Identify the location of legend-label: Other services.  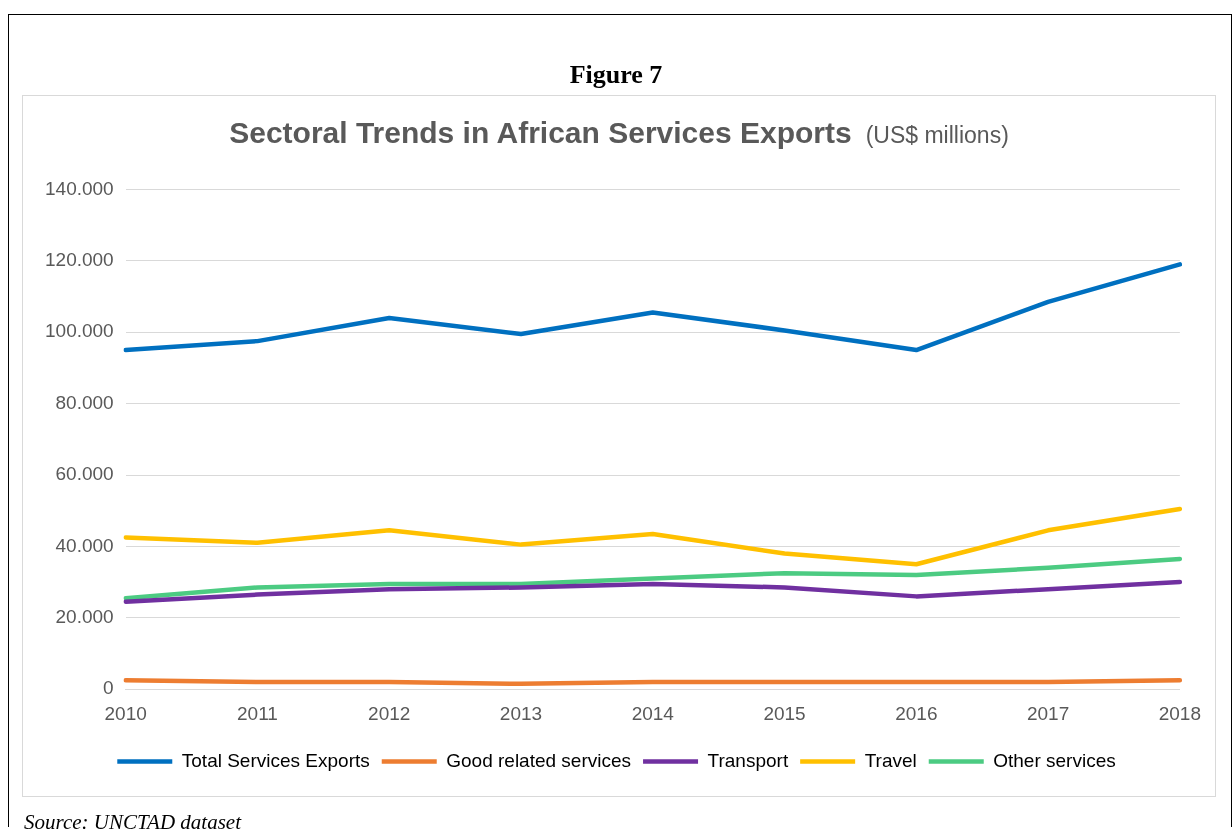
(1054, 760).